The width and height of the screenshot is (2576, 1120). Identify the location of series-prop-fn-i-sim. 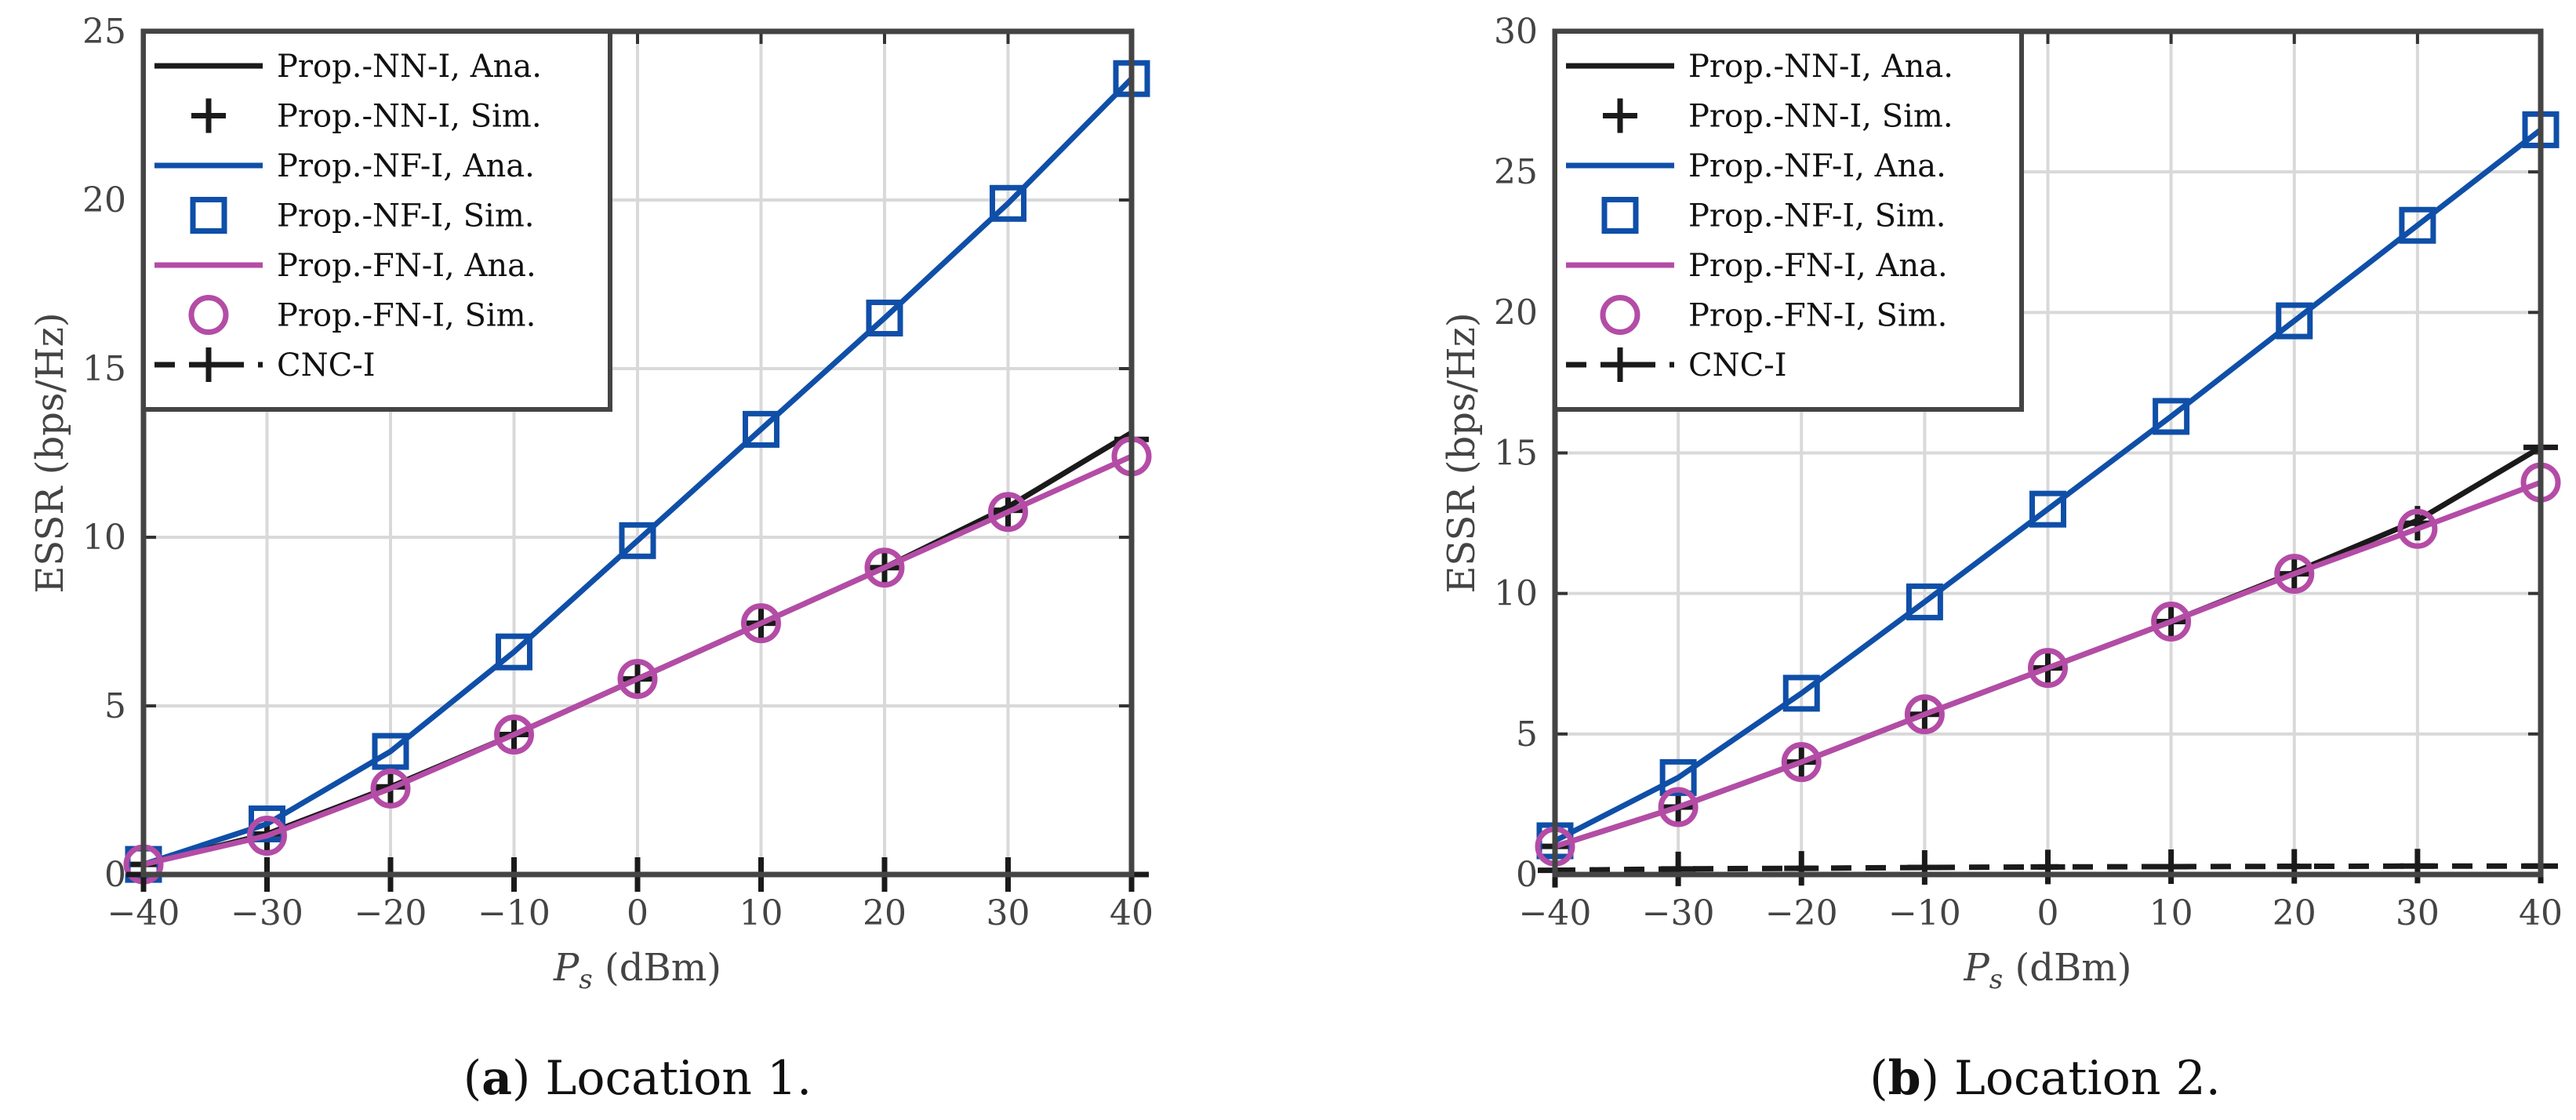
(2048, 664).